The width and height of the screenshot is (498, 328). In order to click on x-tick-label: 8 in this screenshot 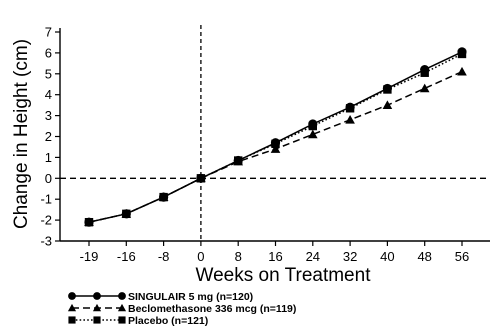, I will do `click(238, 256)`.